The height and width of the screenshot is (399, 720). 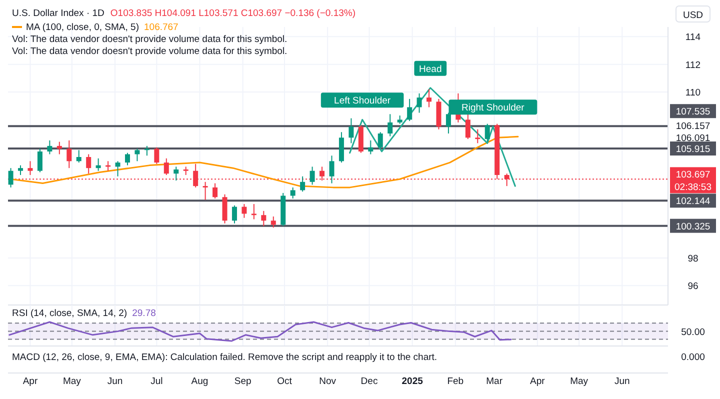 What do you see at coordinates (233, 13) in the screenshot?
I see `text: O103.835 H104.091 L103.571 C103.697 −0.136 (−0.13%)` at bounding box center [233, 13].